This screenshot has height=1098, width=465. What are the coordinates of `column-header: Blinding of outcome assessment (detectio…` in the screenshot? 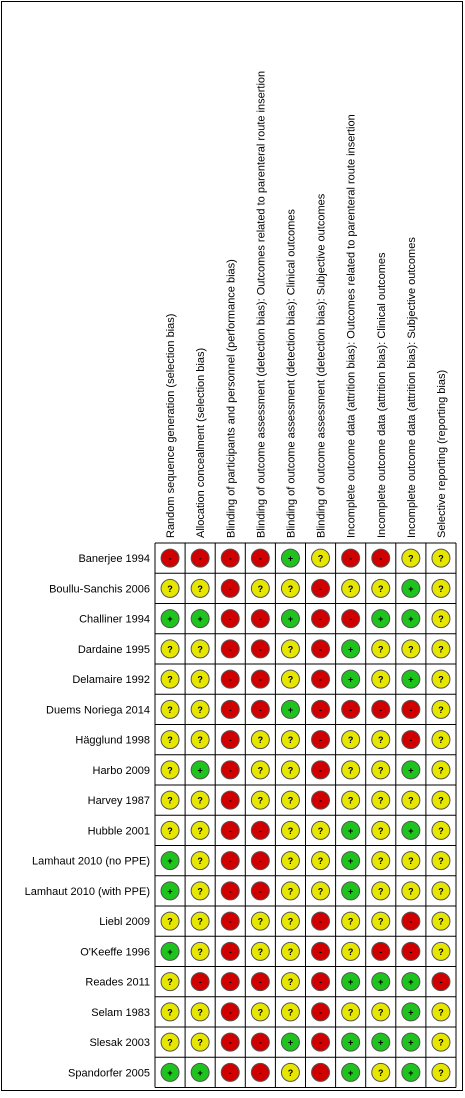 It's located at (322, 365).